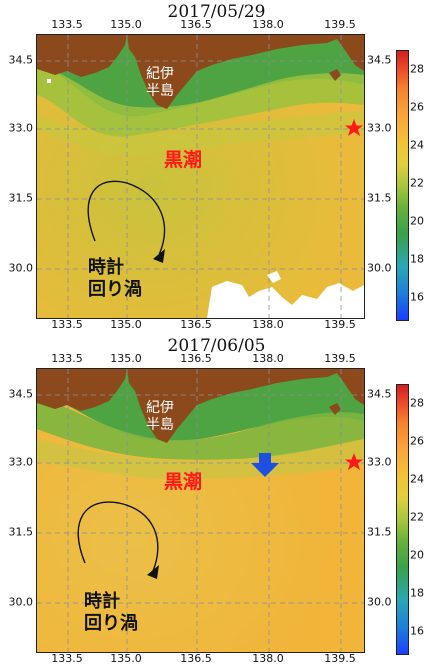 The width and height of the screenshot is (433, 669). I want to click on panel-2-date-title: 2017/06/05, so click(216, 346).